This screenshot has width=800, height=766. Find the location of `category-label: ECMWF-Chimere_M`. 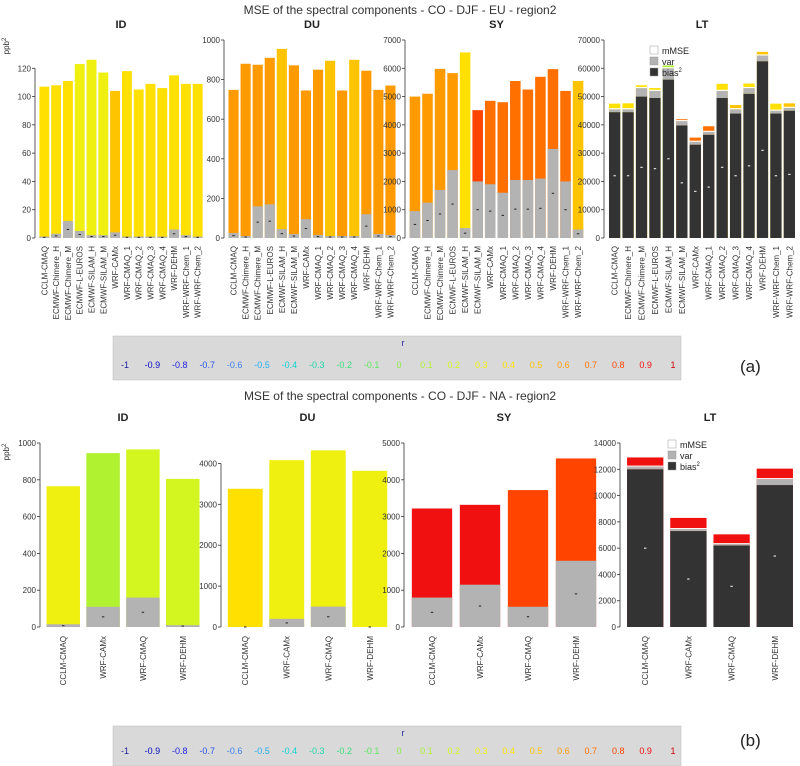

category-label: ECMWF-Chimere_M is located at coordinates (440, 283).